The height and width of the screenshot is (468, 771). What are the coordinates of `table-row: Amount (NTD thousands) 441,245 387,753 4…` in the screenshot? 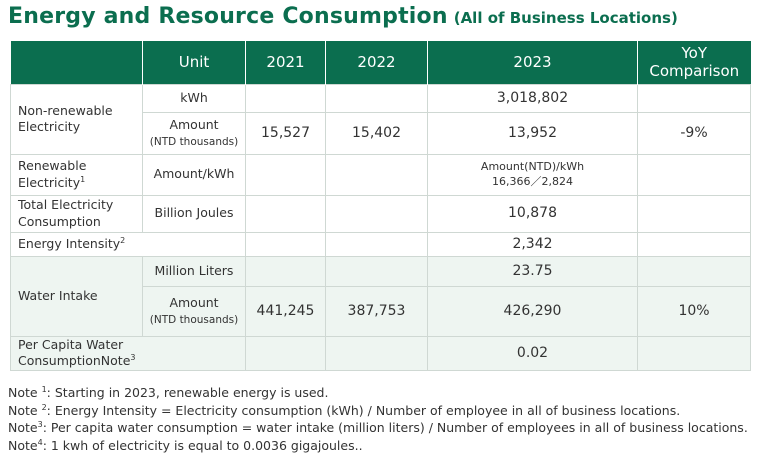 It's located at (381, 311).